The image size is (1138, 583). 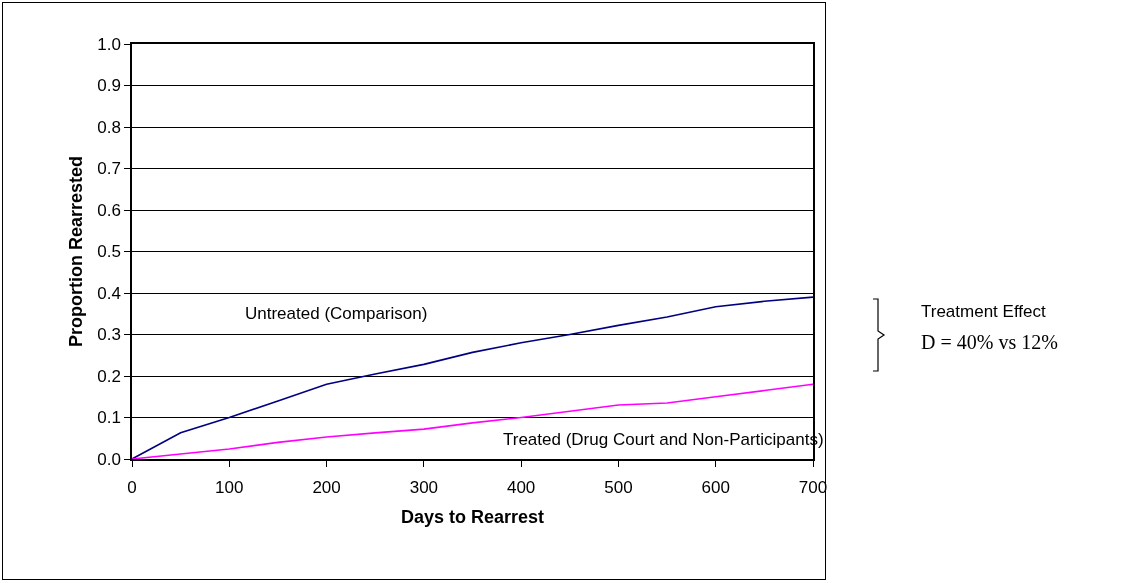 What do you see at coordinates (109, 335) in the screenshot?
I see `y-tick-label: 0.3` at bounding box center [109, 335].